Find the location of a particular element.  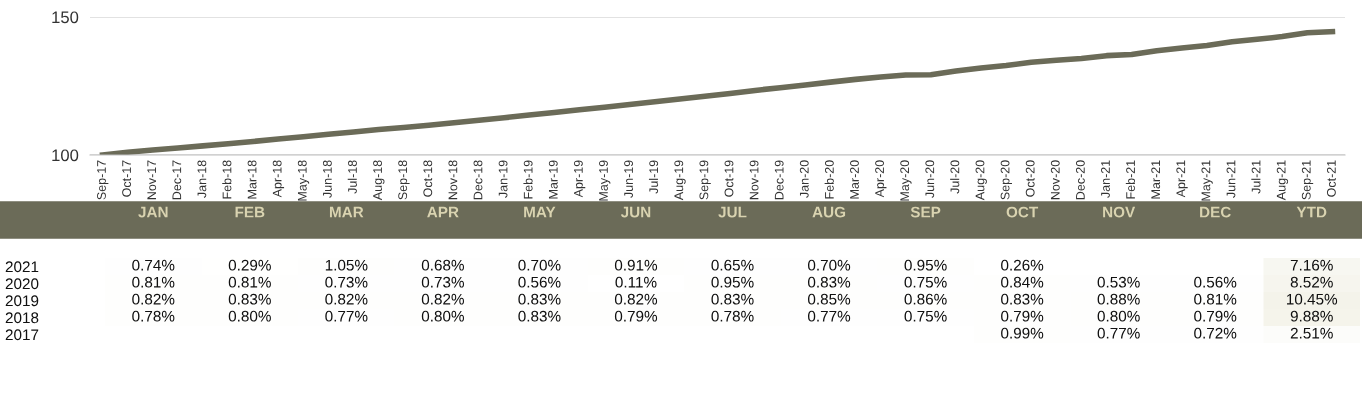

x-tick-label: Sep-17 is located at coordinates (103, 180).